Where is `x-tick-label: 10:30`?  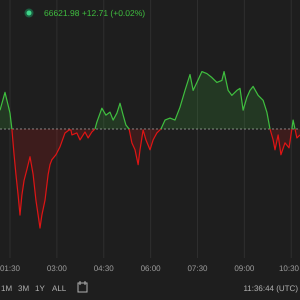 x-tick-label: 10:30 is located at coordinates (289, 268).